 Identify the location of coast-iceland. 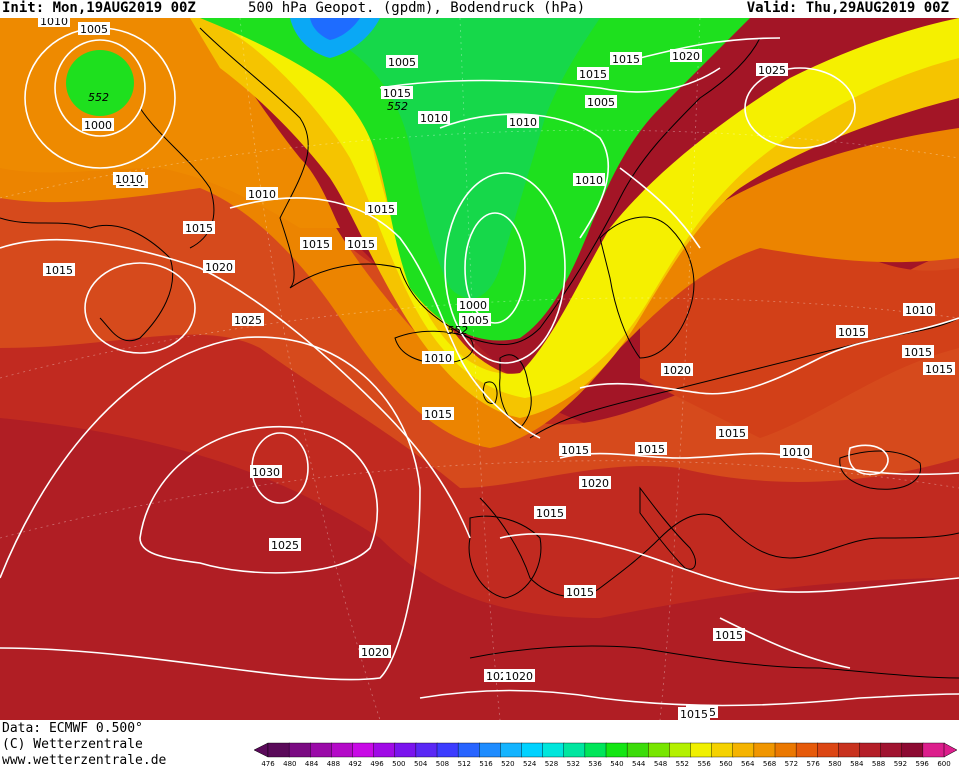
(434, 347).